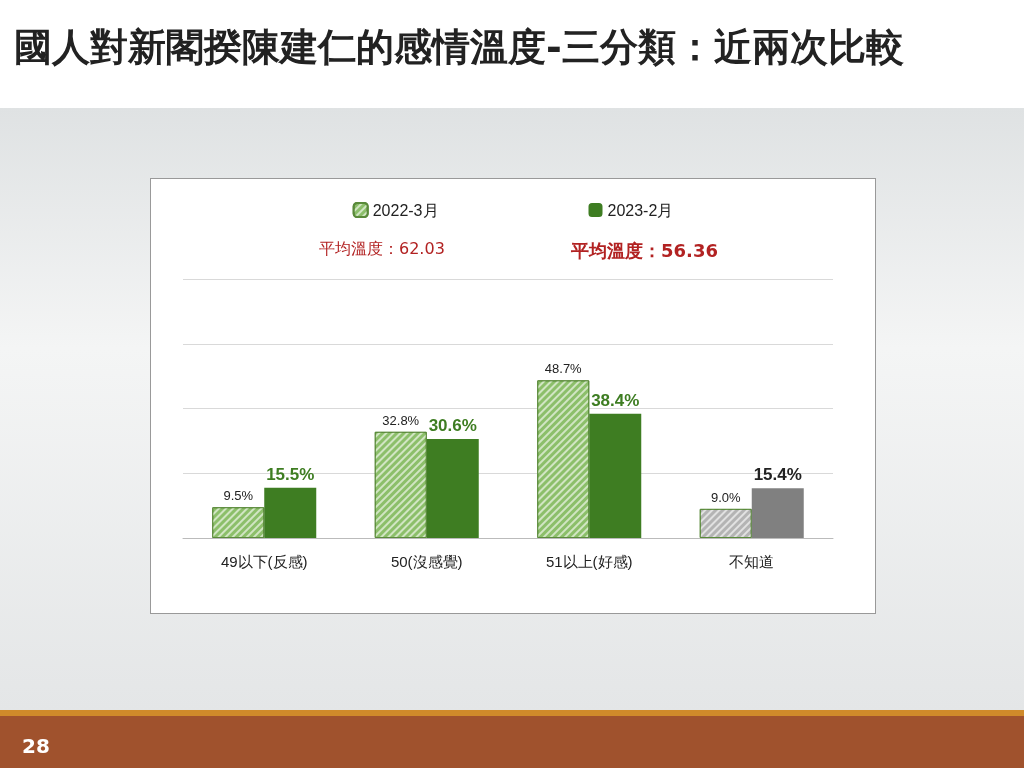 Image resolution: width=1024 pixels, height=768 pixels. I want to click on data-label: 30.6%, so click(452, 425).